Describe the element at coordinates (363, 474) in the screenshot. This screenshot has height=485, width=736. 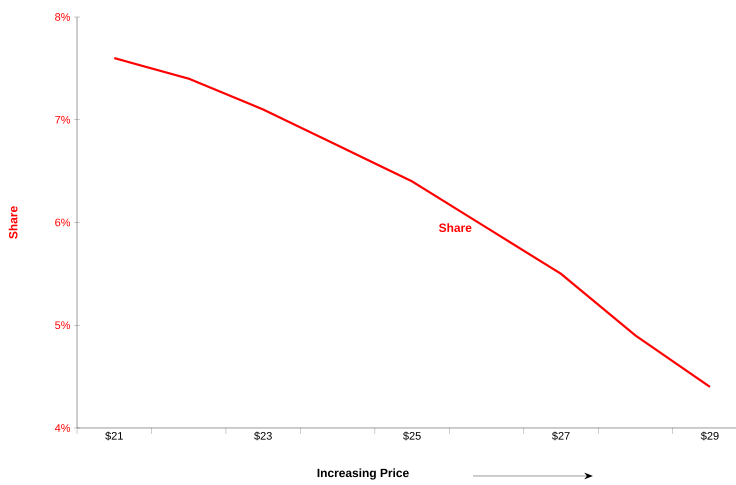
I see `x-axis-title: Increasing Price` at that location.